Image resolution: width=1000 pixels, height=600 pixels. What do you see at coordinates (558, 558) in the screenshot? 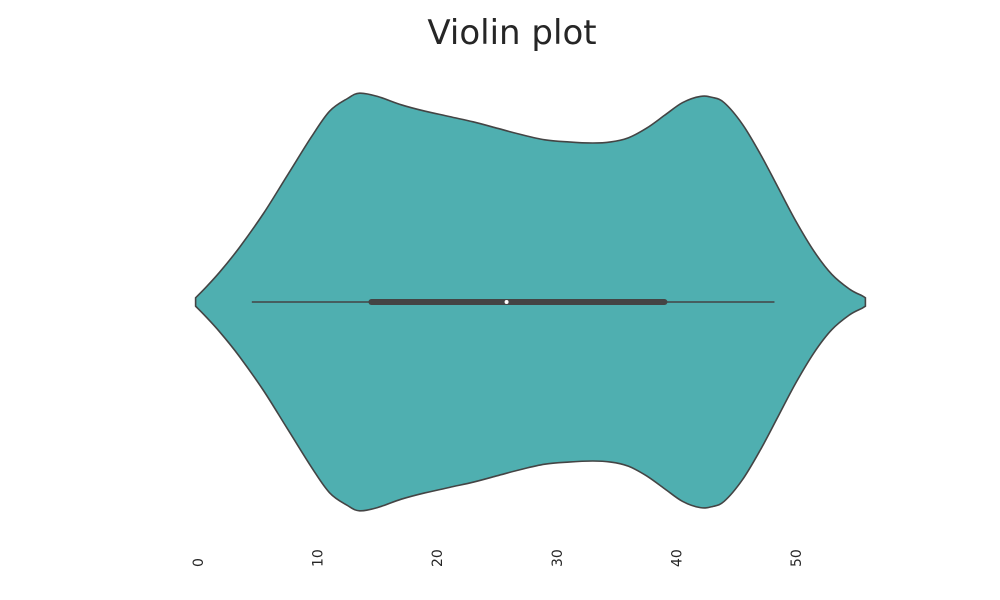
I see `x-tick-label: 30` at bounding box center [558, 558].